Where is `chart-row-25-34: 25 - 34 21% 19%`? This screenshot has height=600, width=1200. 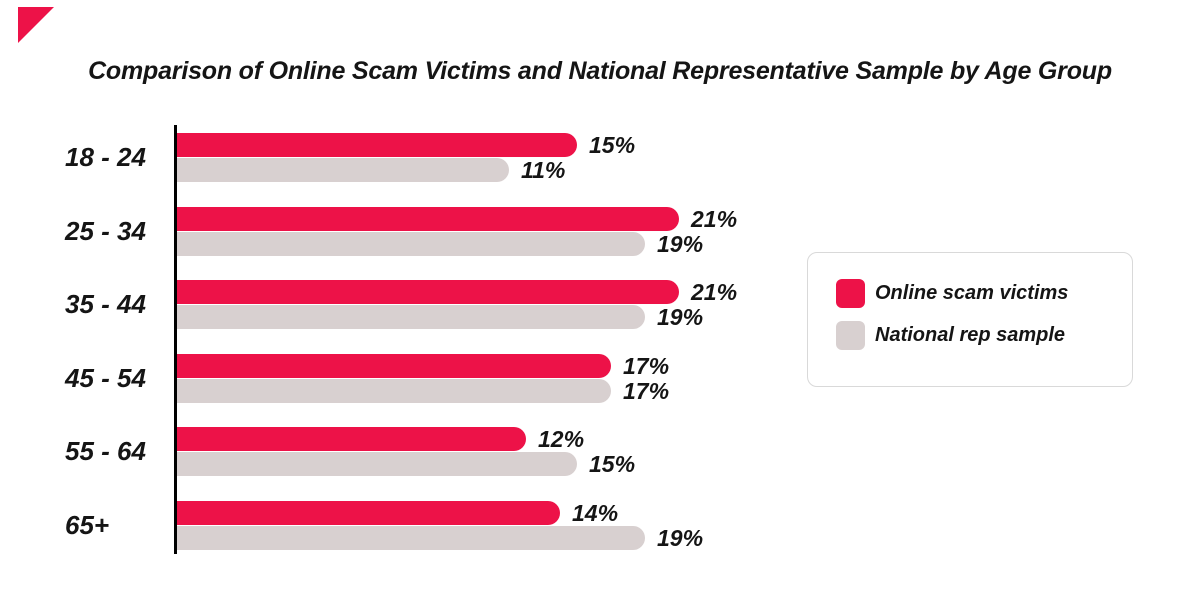
chart-row-25-34: 25 - 34 21% 19% is located at coordinates (600, 231).